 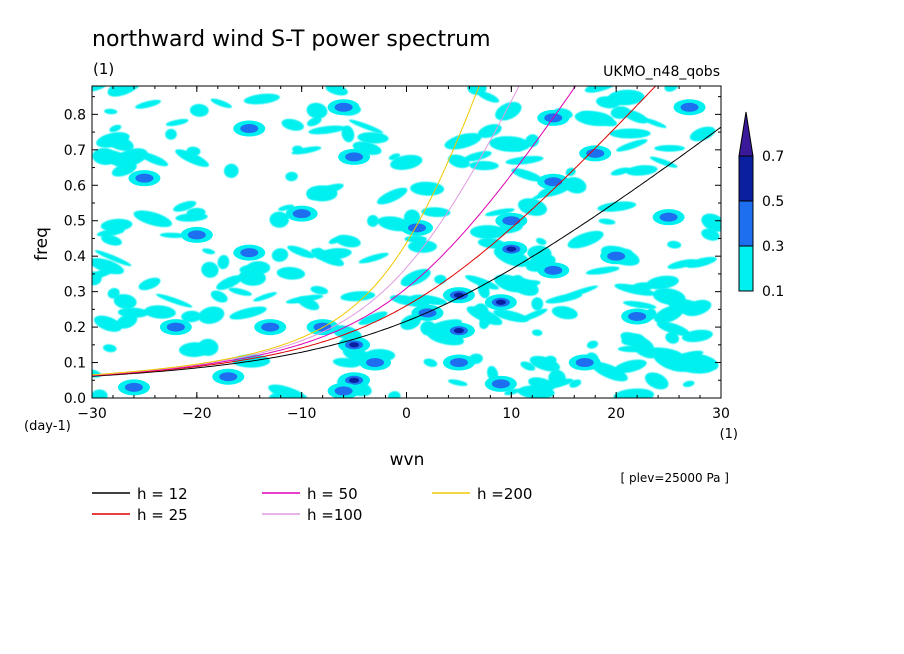 I want to click on colorbar-label: 0.7, so click(x=773, y=157).